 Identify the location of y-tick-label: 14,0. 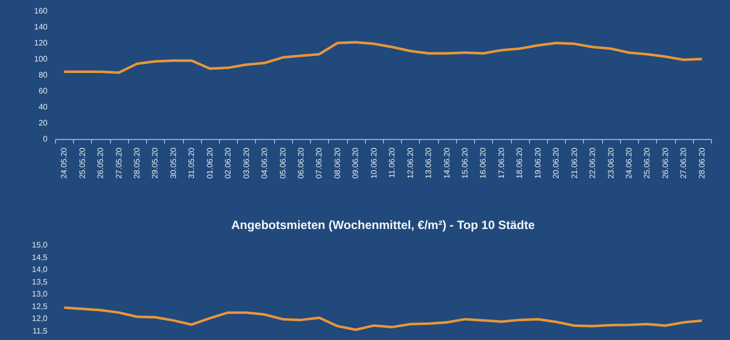
(40, 269).